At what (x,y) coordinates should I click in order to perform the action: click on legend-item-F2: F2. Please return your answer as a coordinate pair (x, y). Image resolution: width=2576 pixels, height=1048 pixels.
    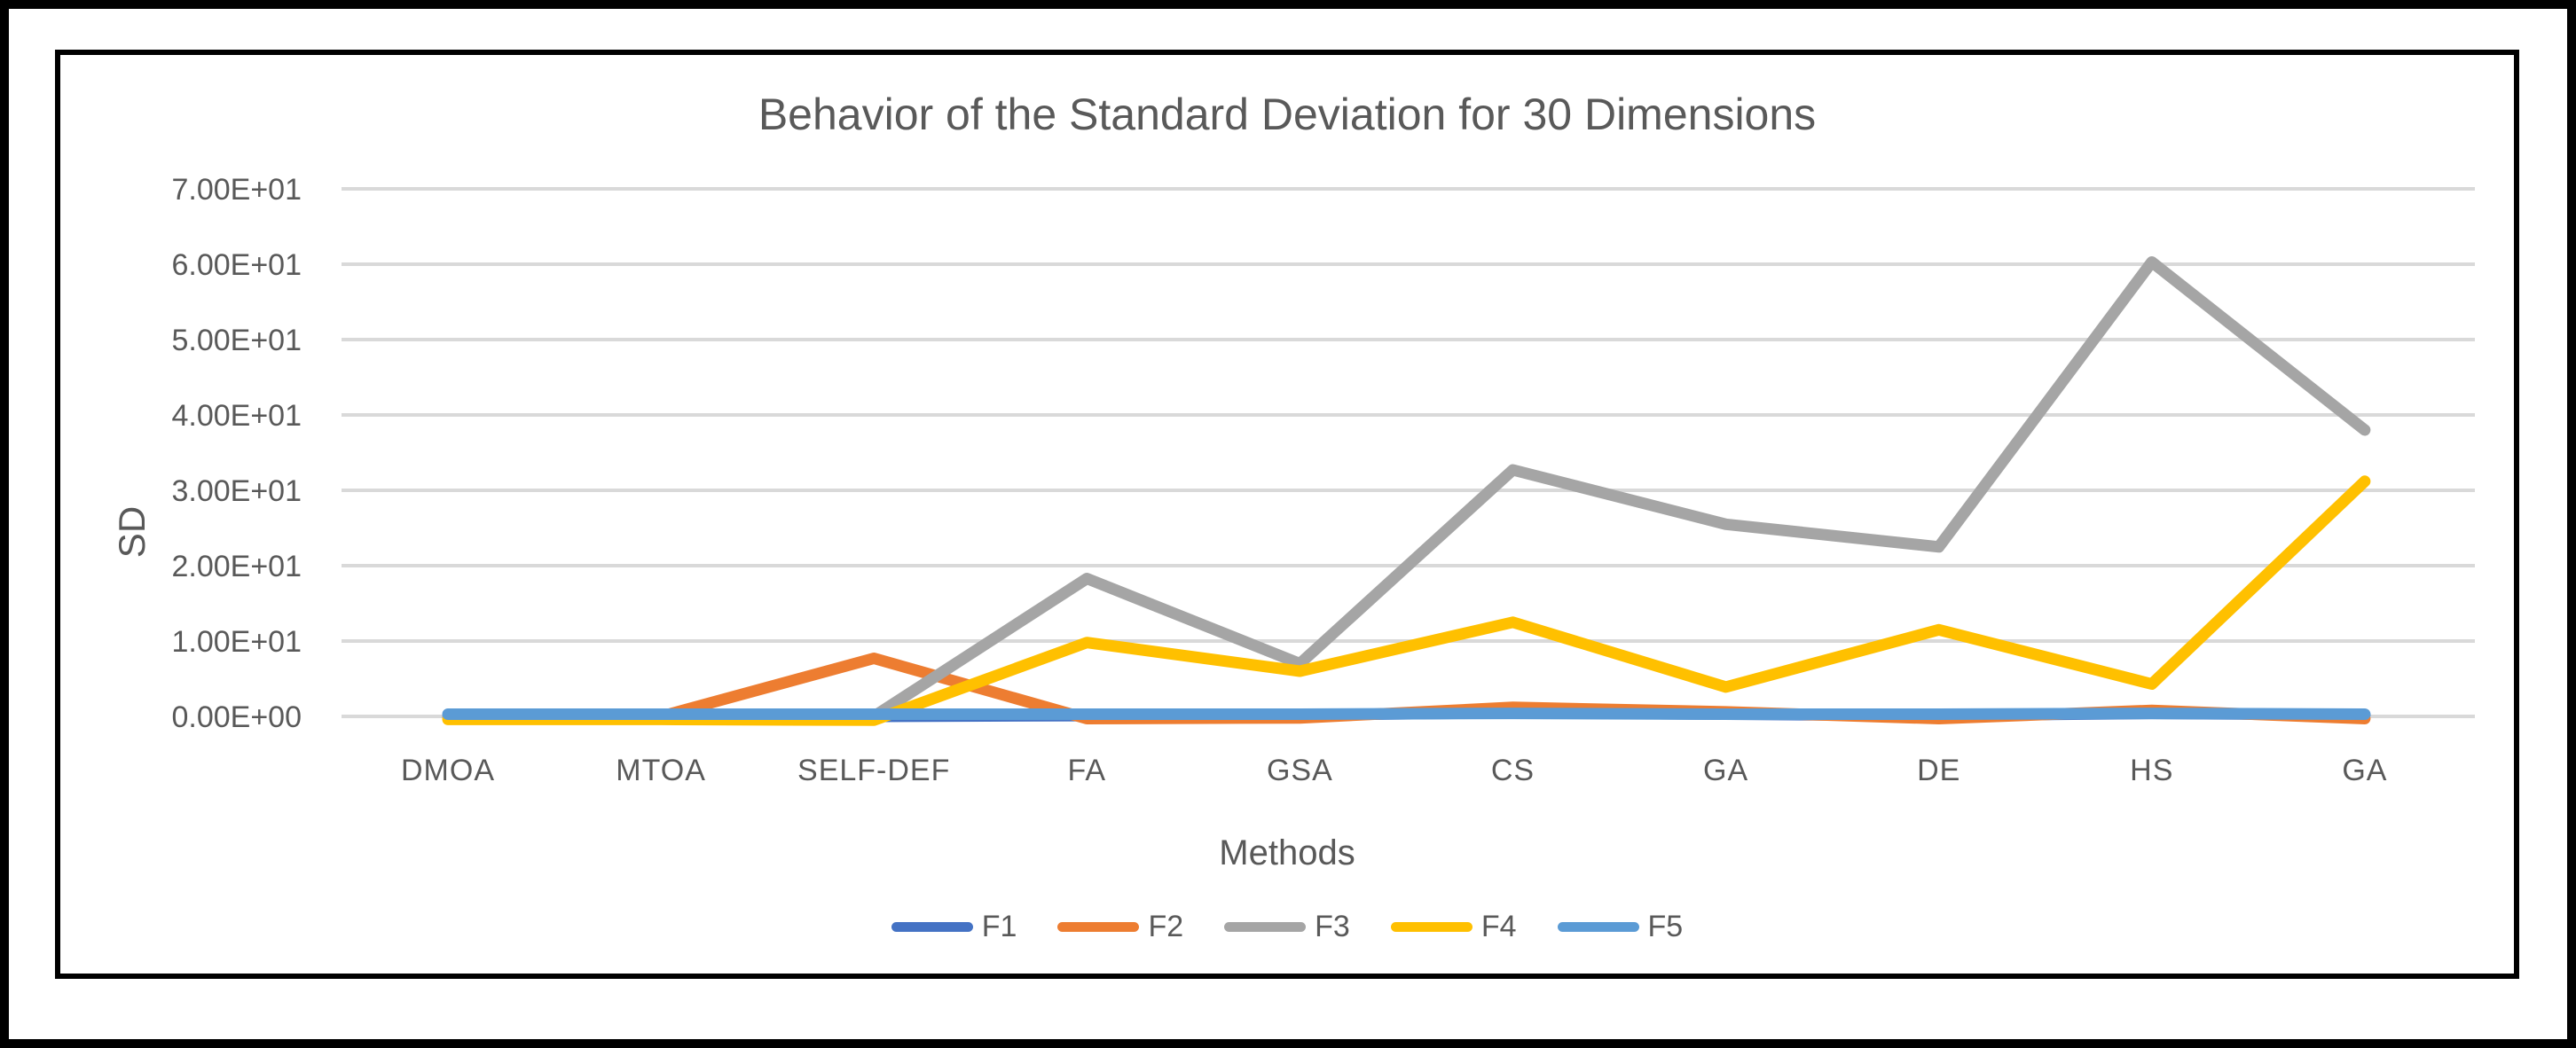
    Looking at the image, I should click on (1120, 927).